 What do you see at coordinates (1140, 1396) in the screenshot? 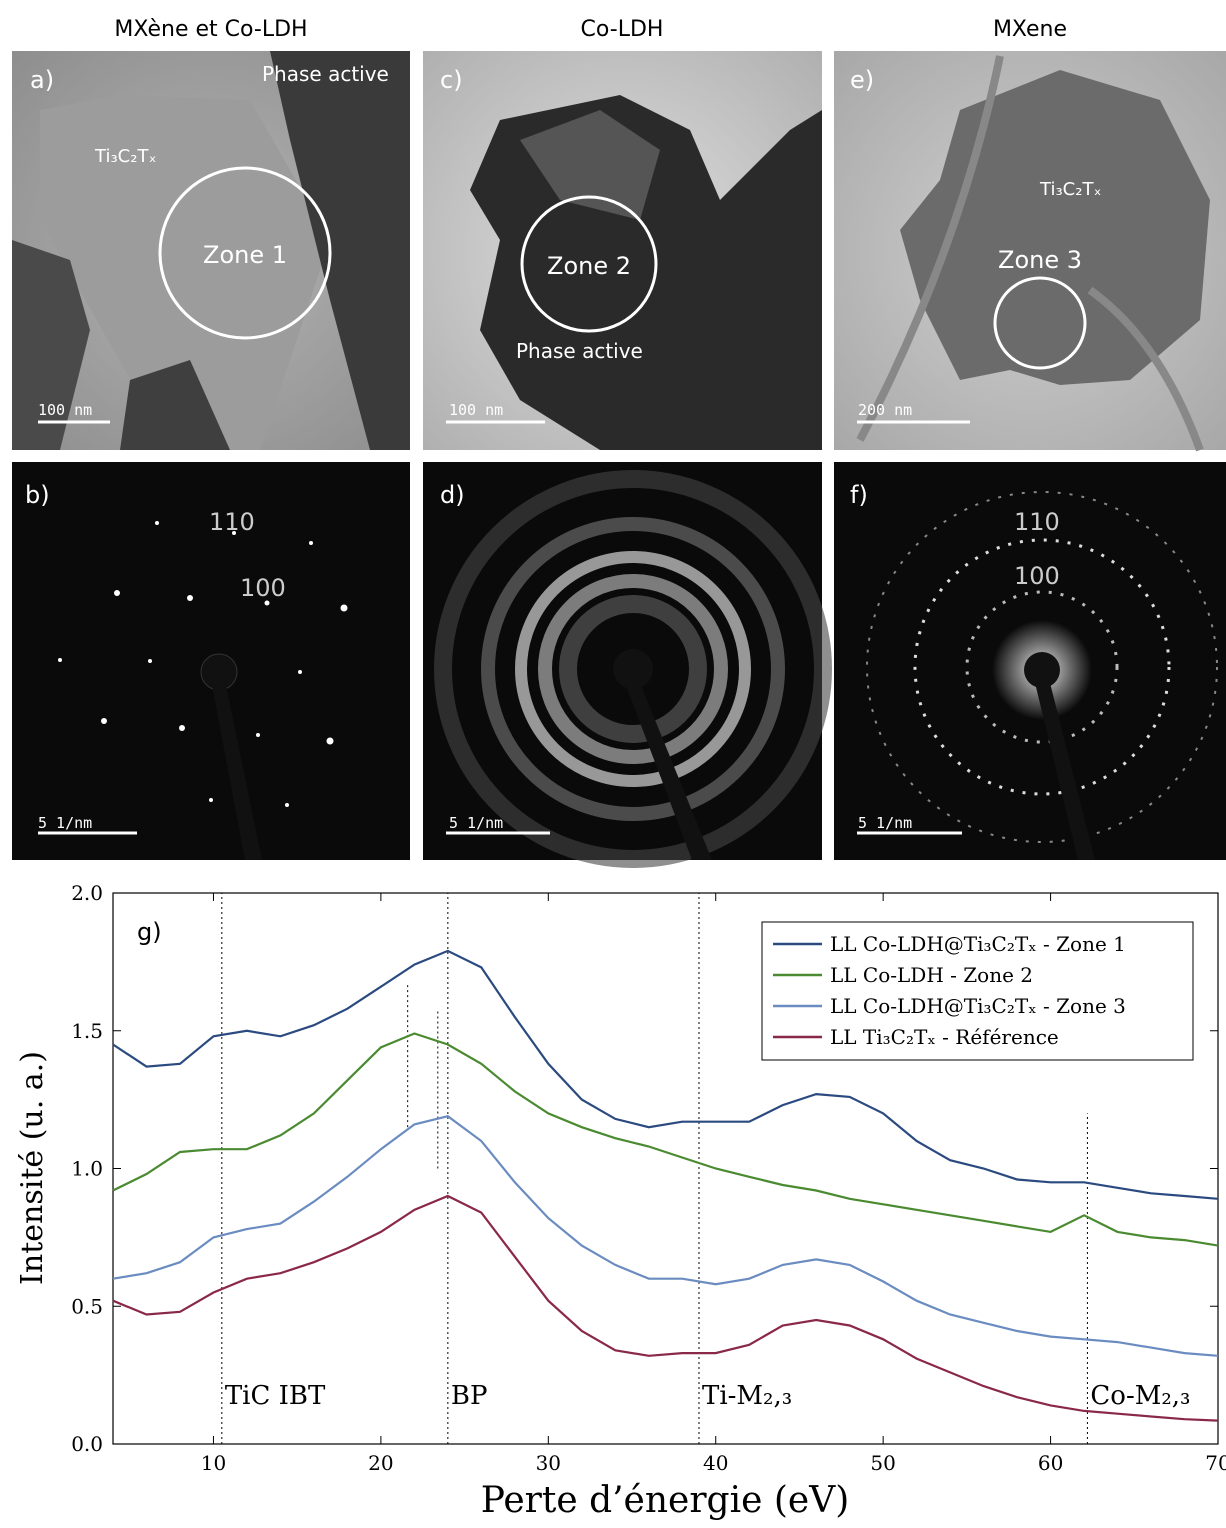
I see `annotation-label: Co-M₂,₃` at bounding box center [1140, 1396].